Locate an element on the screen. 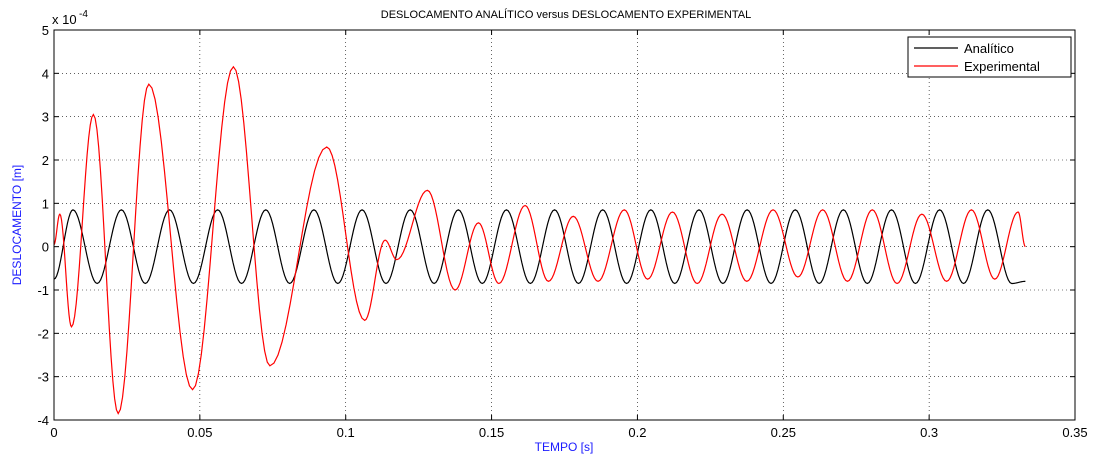 This screenshot has width=1105, height=459. y-axis-label: DESLOCAMENTO [m] is located at coordinates (17, 225).